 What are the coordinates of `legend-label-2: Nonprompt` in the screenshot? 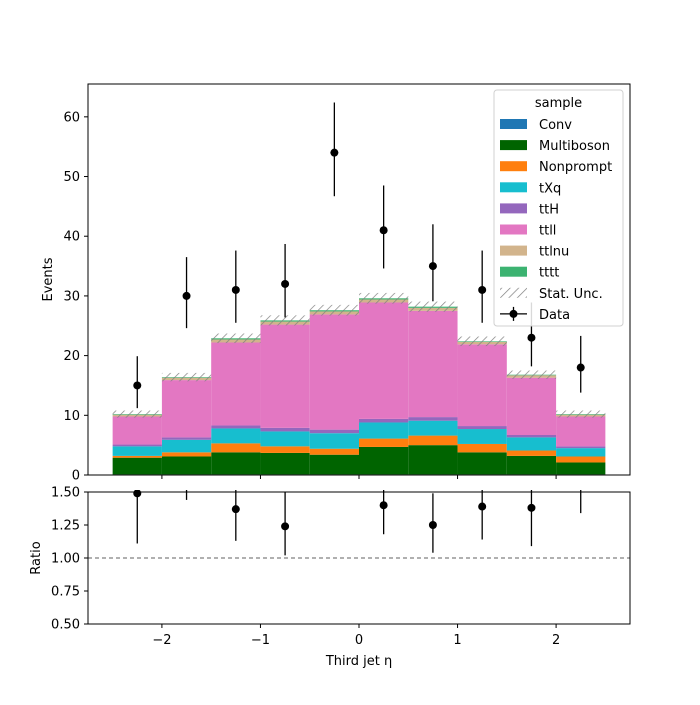 It's located at (575, 167).